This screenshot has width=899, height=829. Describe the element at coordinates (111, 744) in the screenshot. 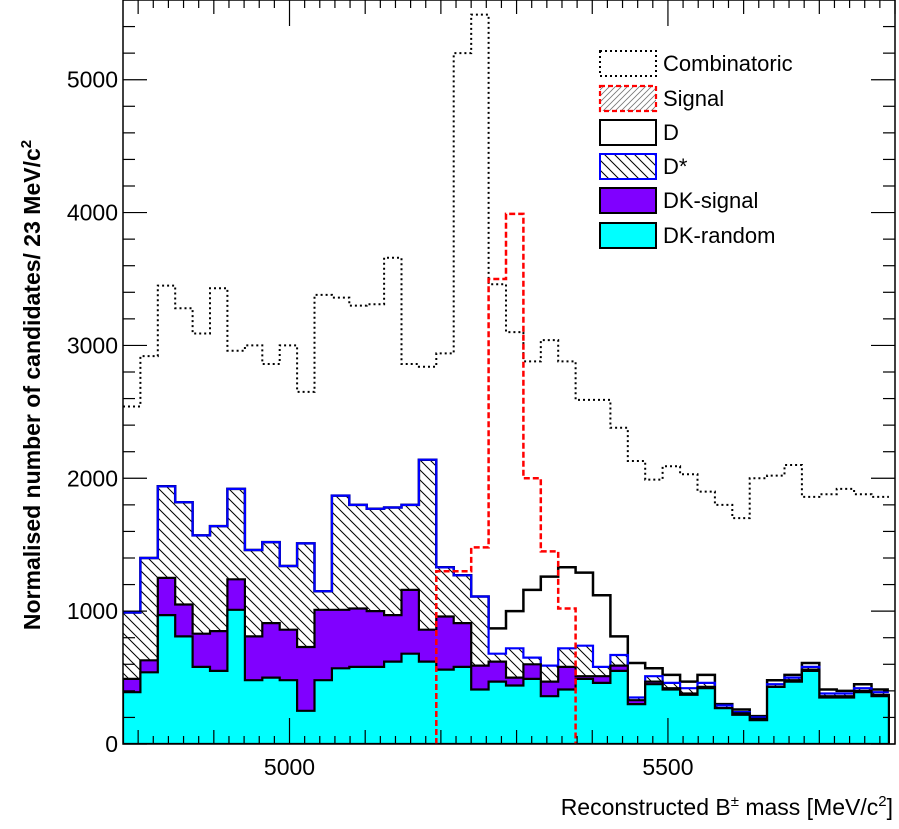

I see `y-tick-label: 0` at that location.